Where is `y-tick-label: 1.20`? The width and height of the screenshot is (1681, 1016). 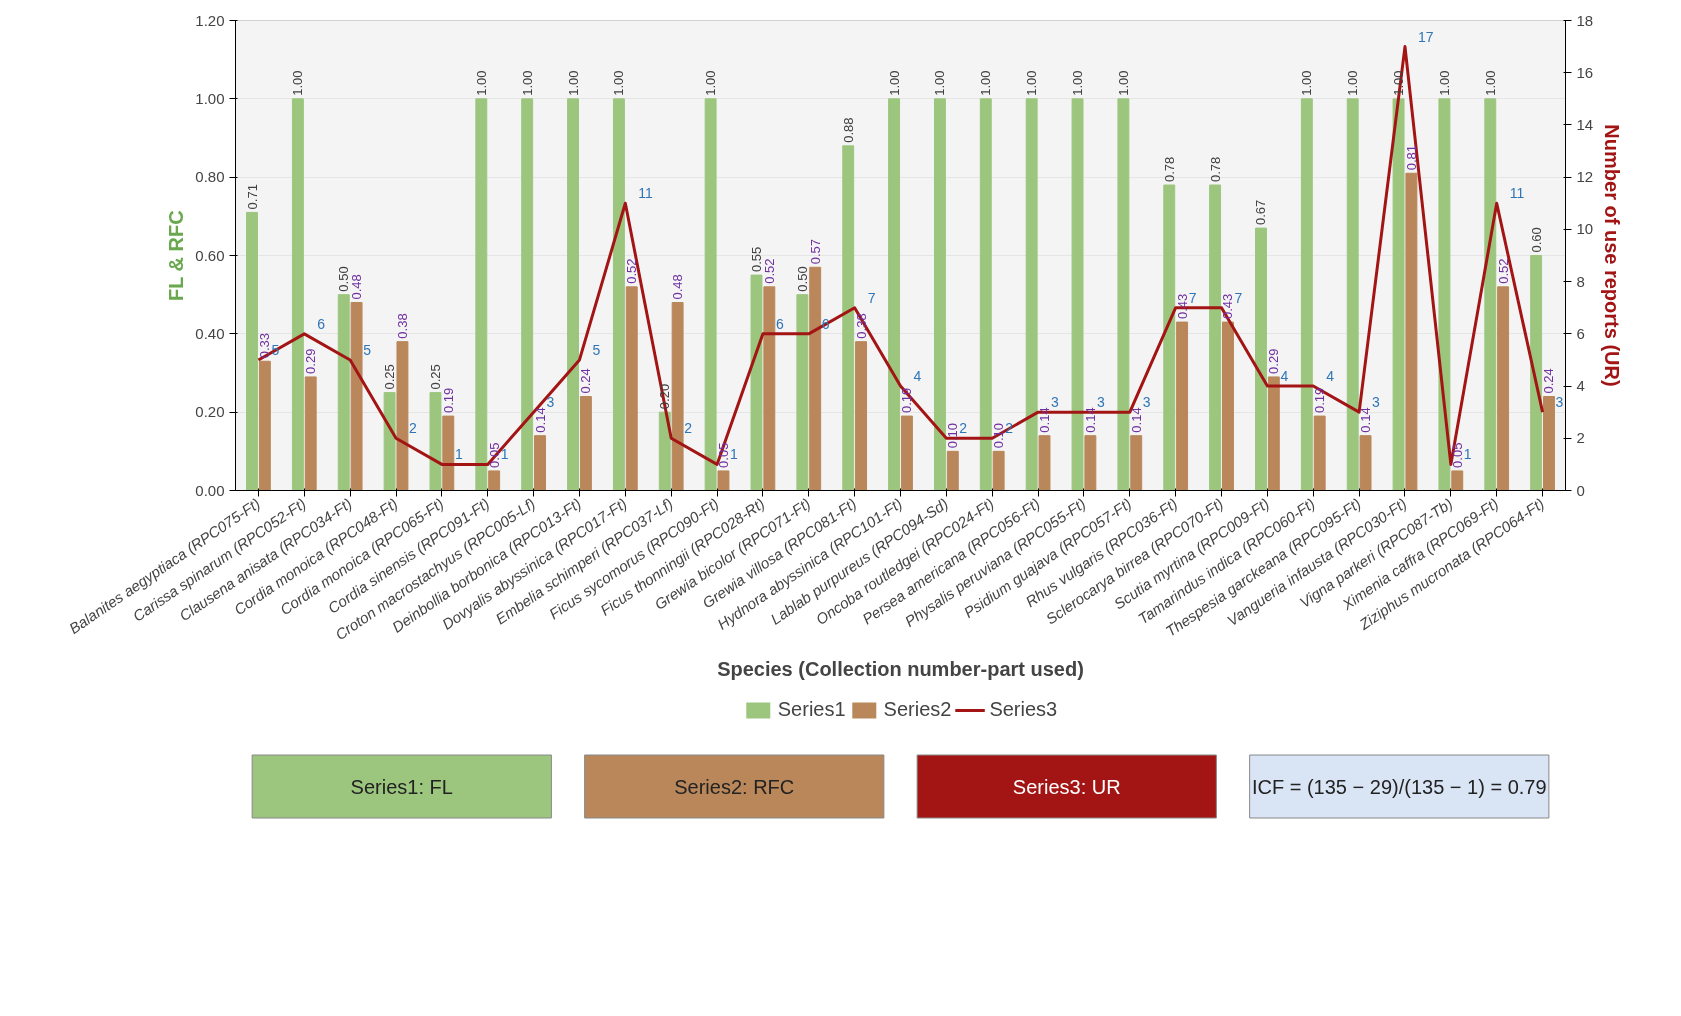 y-tick-label: 1.20 is located at coordinates (210, 20).